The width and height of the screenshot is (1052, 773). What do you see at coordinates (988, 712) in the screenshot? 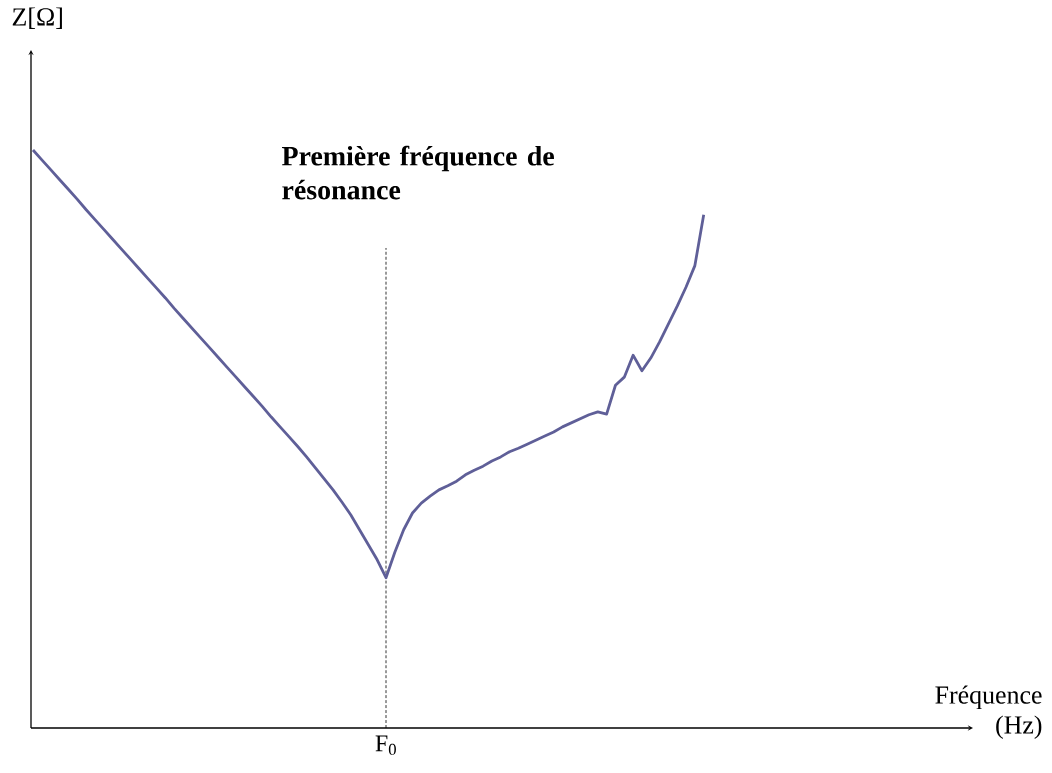
I see `text: Fréquence (Hz)` at bounding box center [988, 712].